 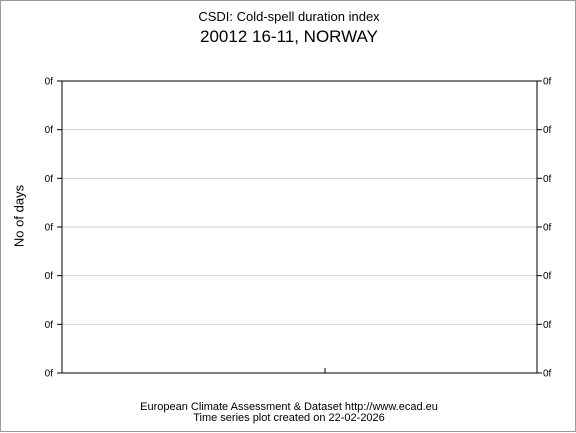 I want to click on footer-created: Time series plot created on 22-02-2026, so click(x=289, y=418).